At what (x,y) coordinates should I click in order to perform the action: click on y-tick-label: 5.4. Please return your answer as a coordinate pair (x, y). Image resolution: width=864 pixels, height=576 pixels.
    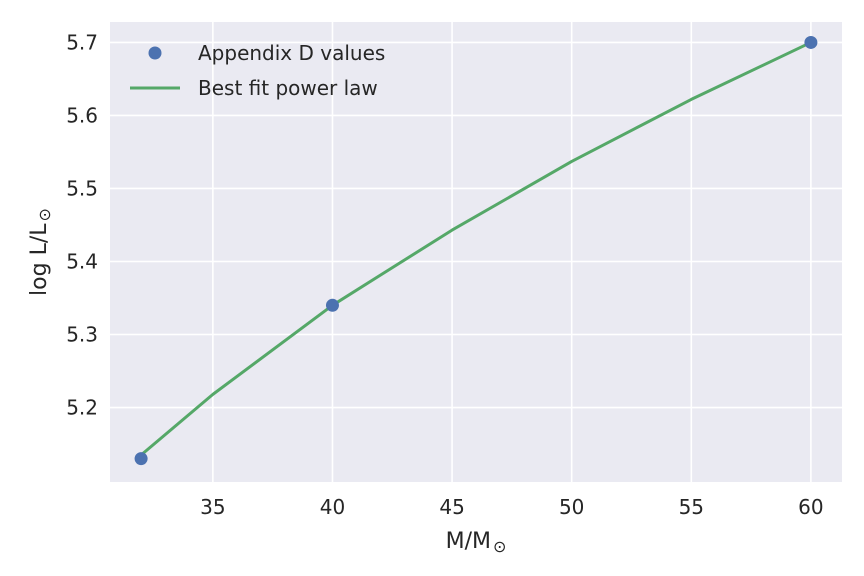
    Looking at the image, I should click on (82, 261).